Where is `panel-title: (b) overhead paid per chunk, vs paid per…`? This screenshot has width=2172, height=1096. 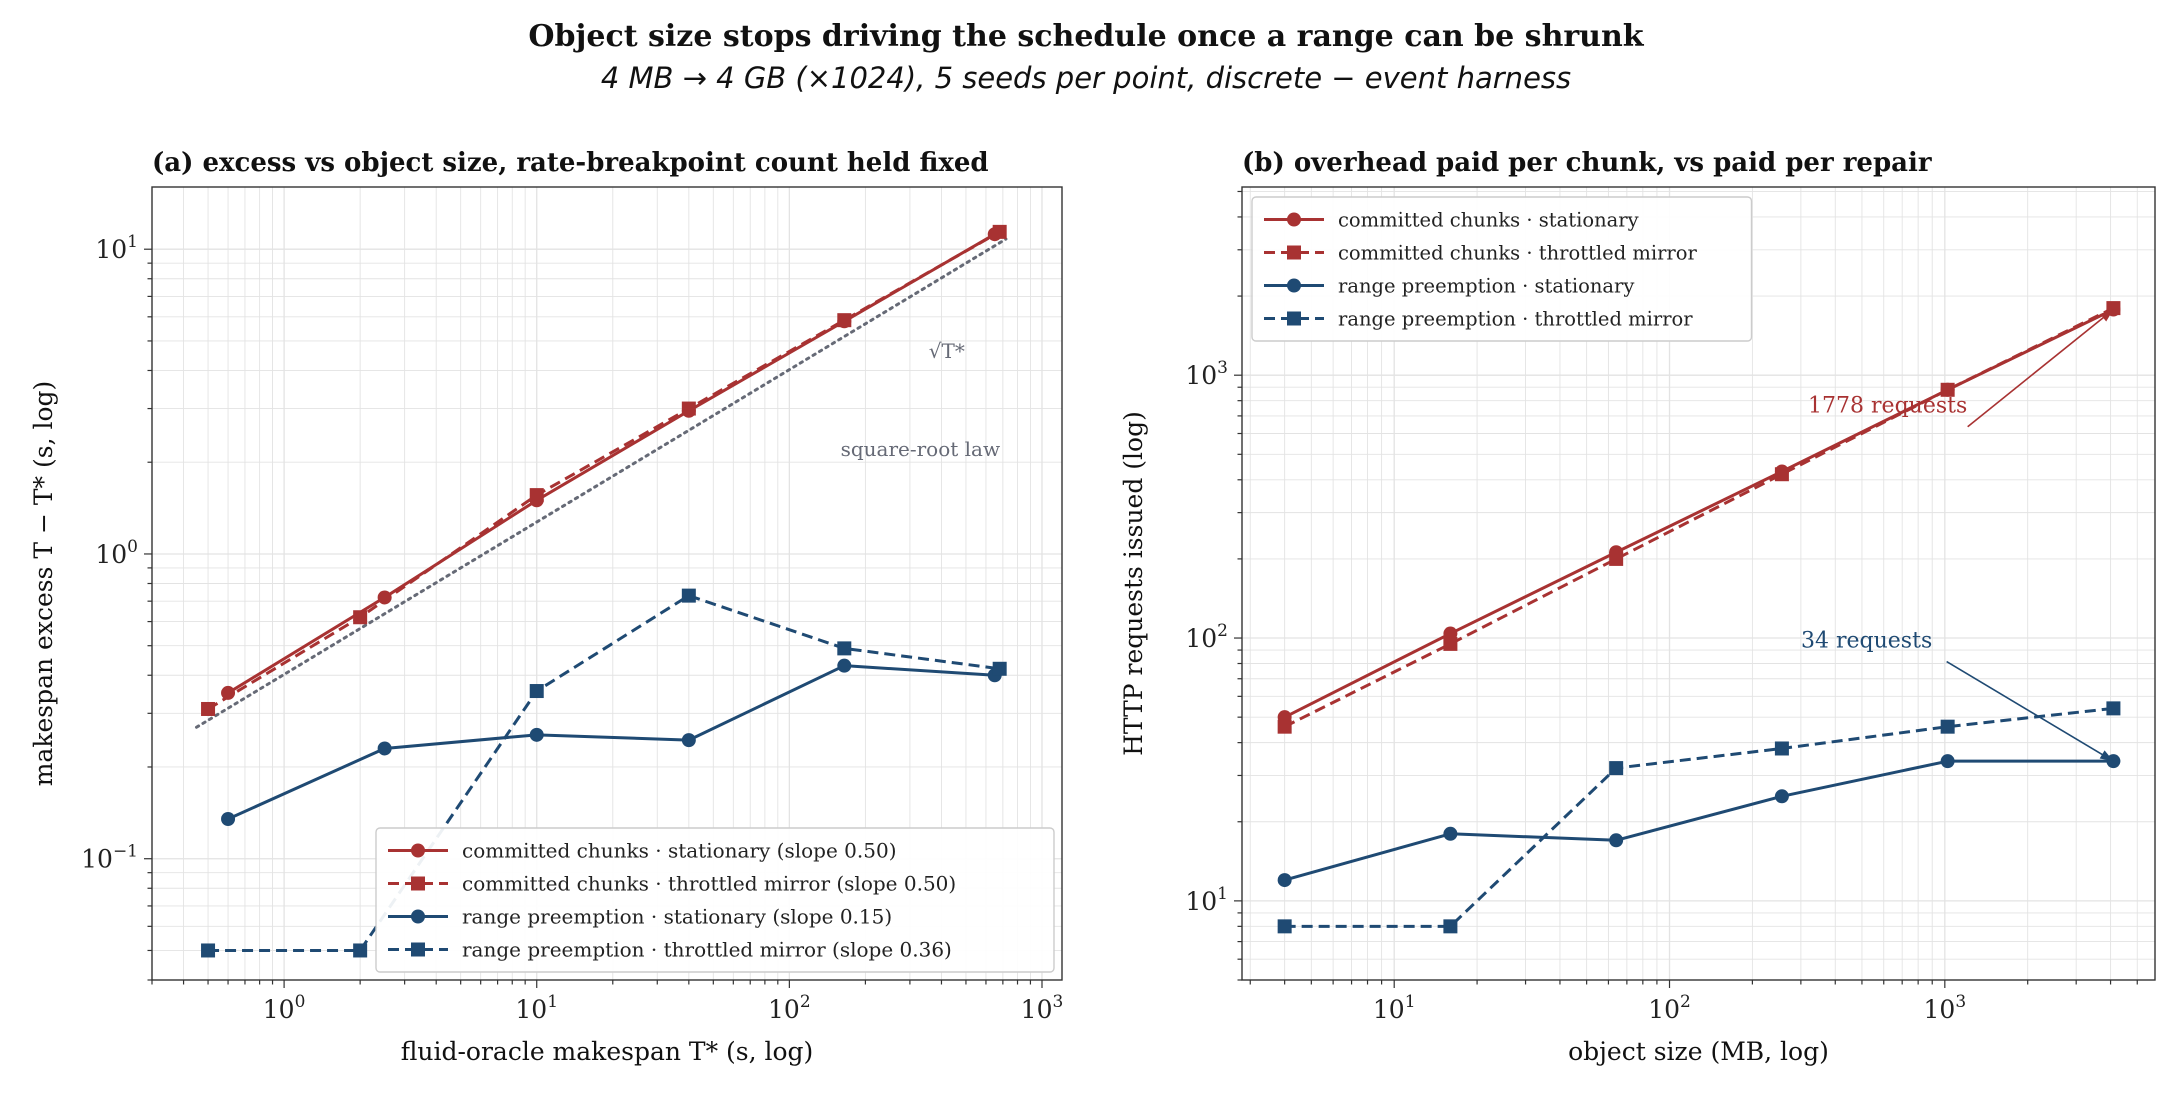
panel-title: (b) overhead paid per chunk, vs paid per… is located at coordinates (1587, 163).